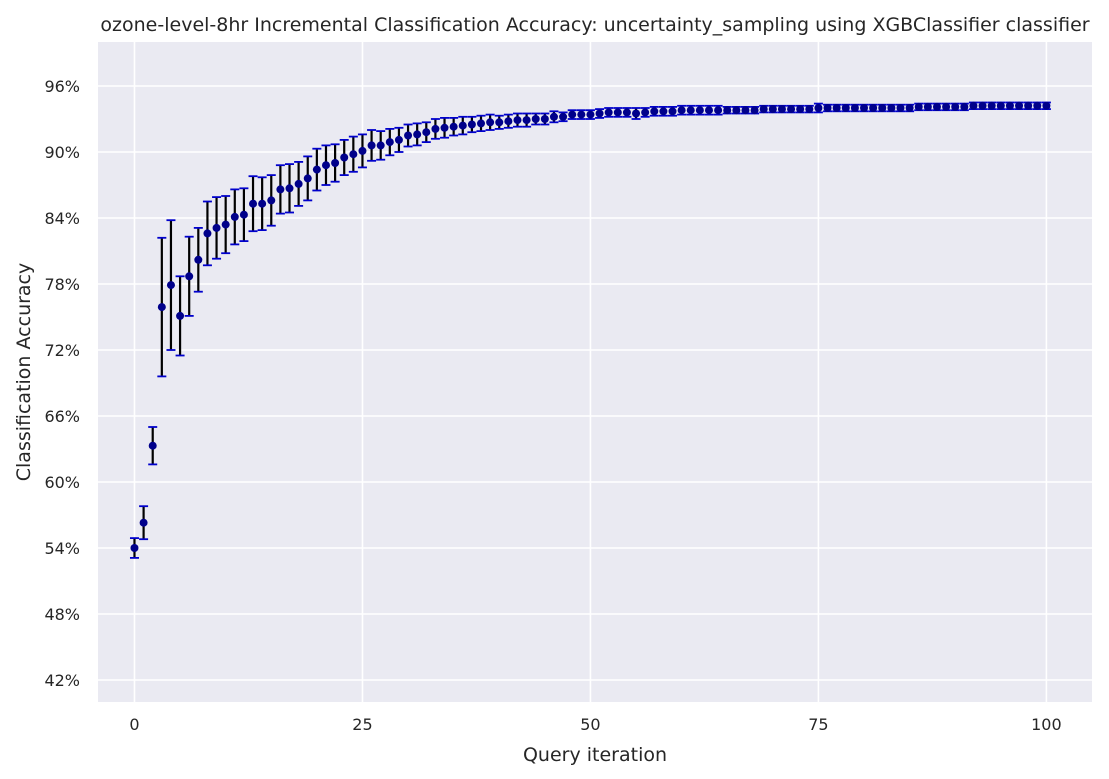 The width and height of the screenshot is (1109, 779). What do you see at coordinates (818, 724) in the screenshot?
I see `x-tick-label: 75` at bounding box center [818, 724].